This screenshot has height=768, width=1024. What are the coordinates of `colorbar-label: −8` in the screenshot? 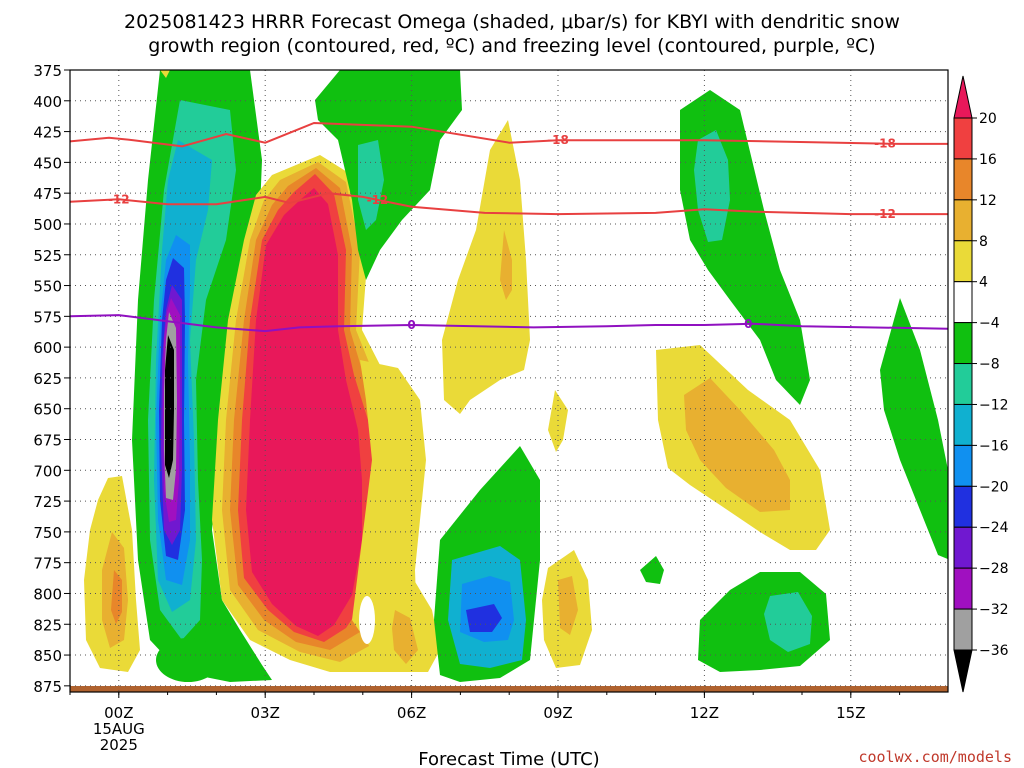 It's located at (989, 365).